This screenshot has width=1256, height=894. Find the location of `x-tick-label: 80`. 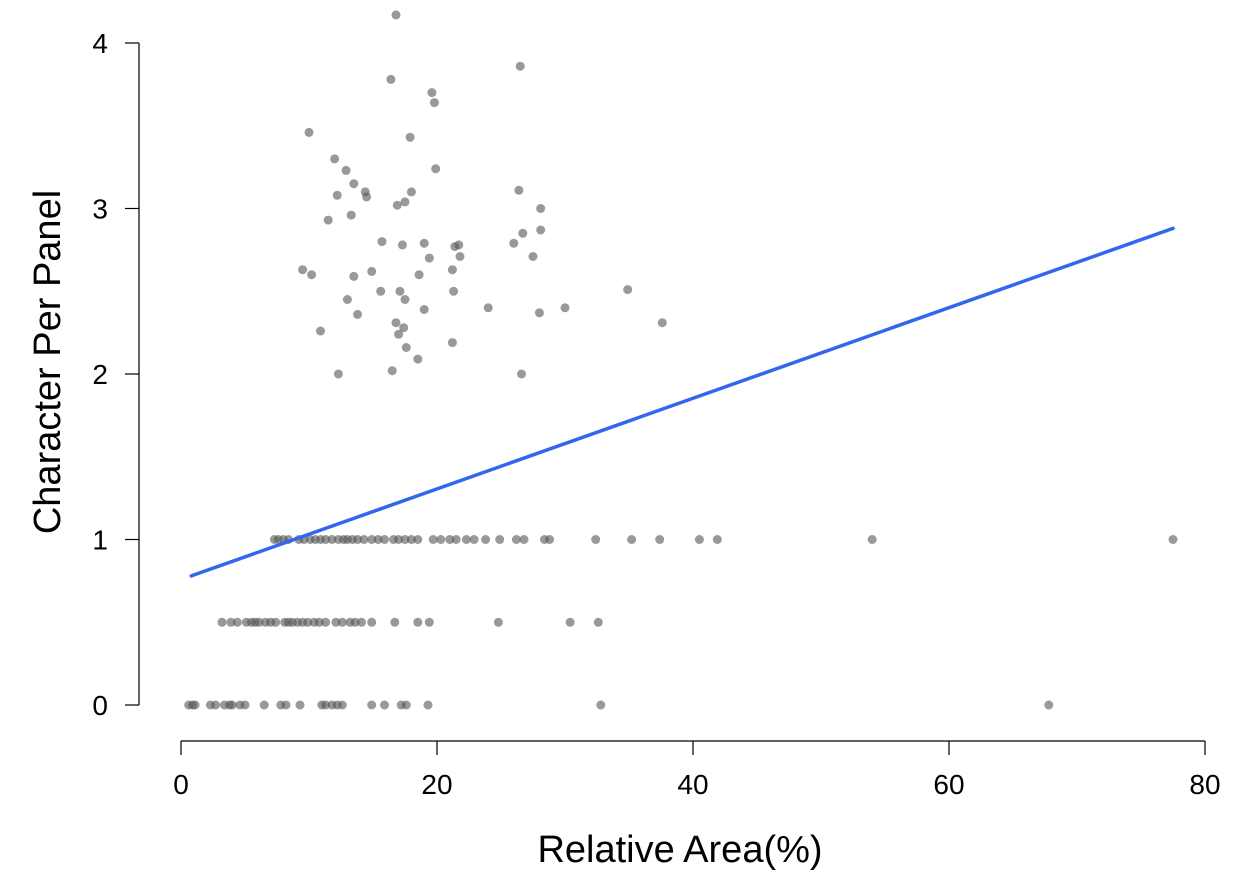

x-tick-label: 80 is located at coordinates (1204, 784).